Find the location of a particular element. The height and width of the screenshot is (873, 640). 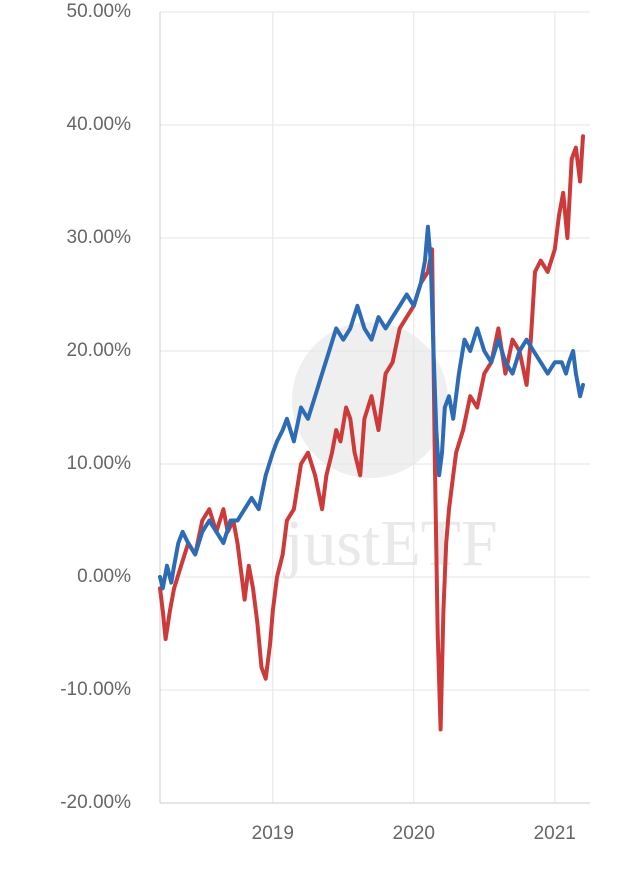

y-tick-label: 0.00% is located at coordinates (104, 576).